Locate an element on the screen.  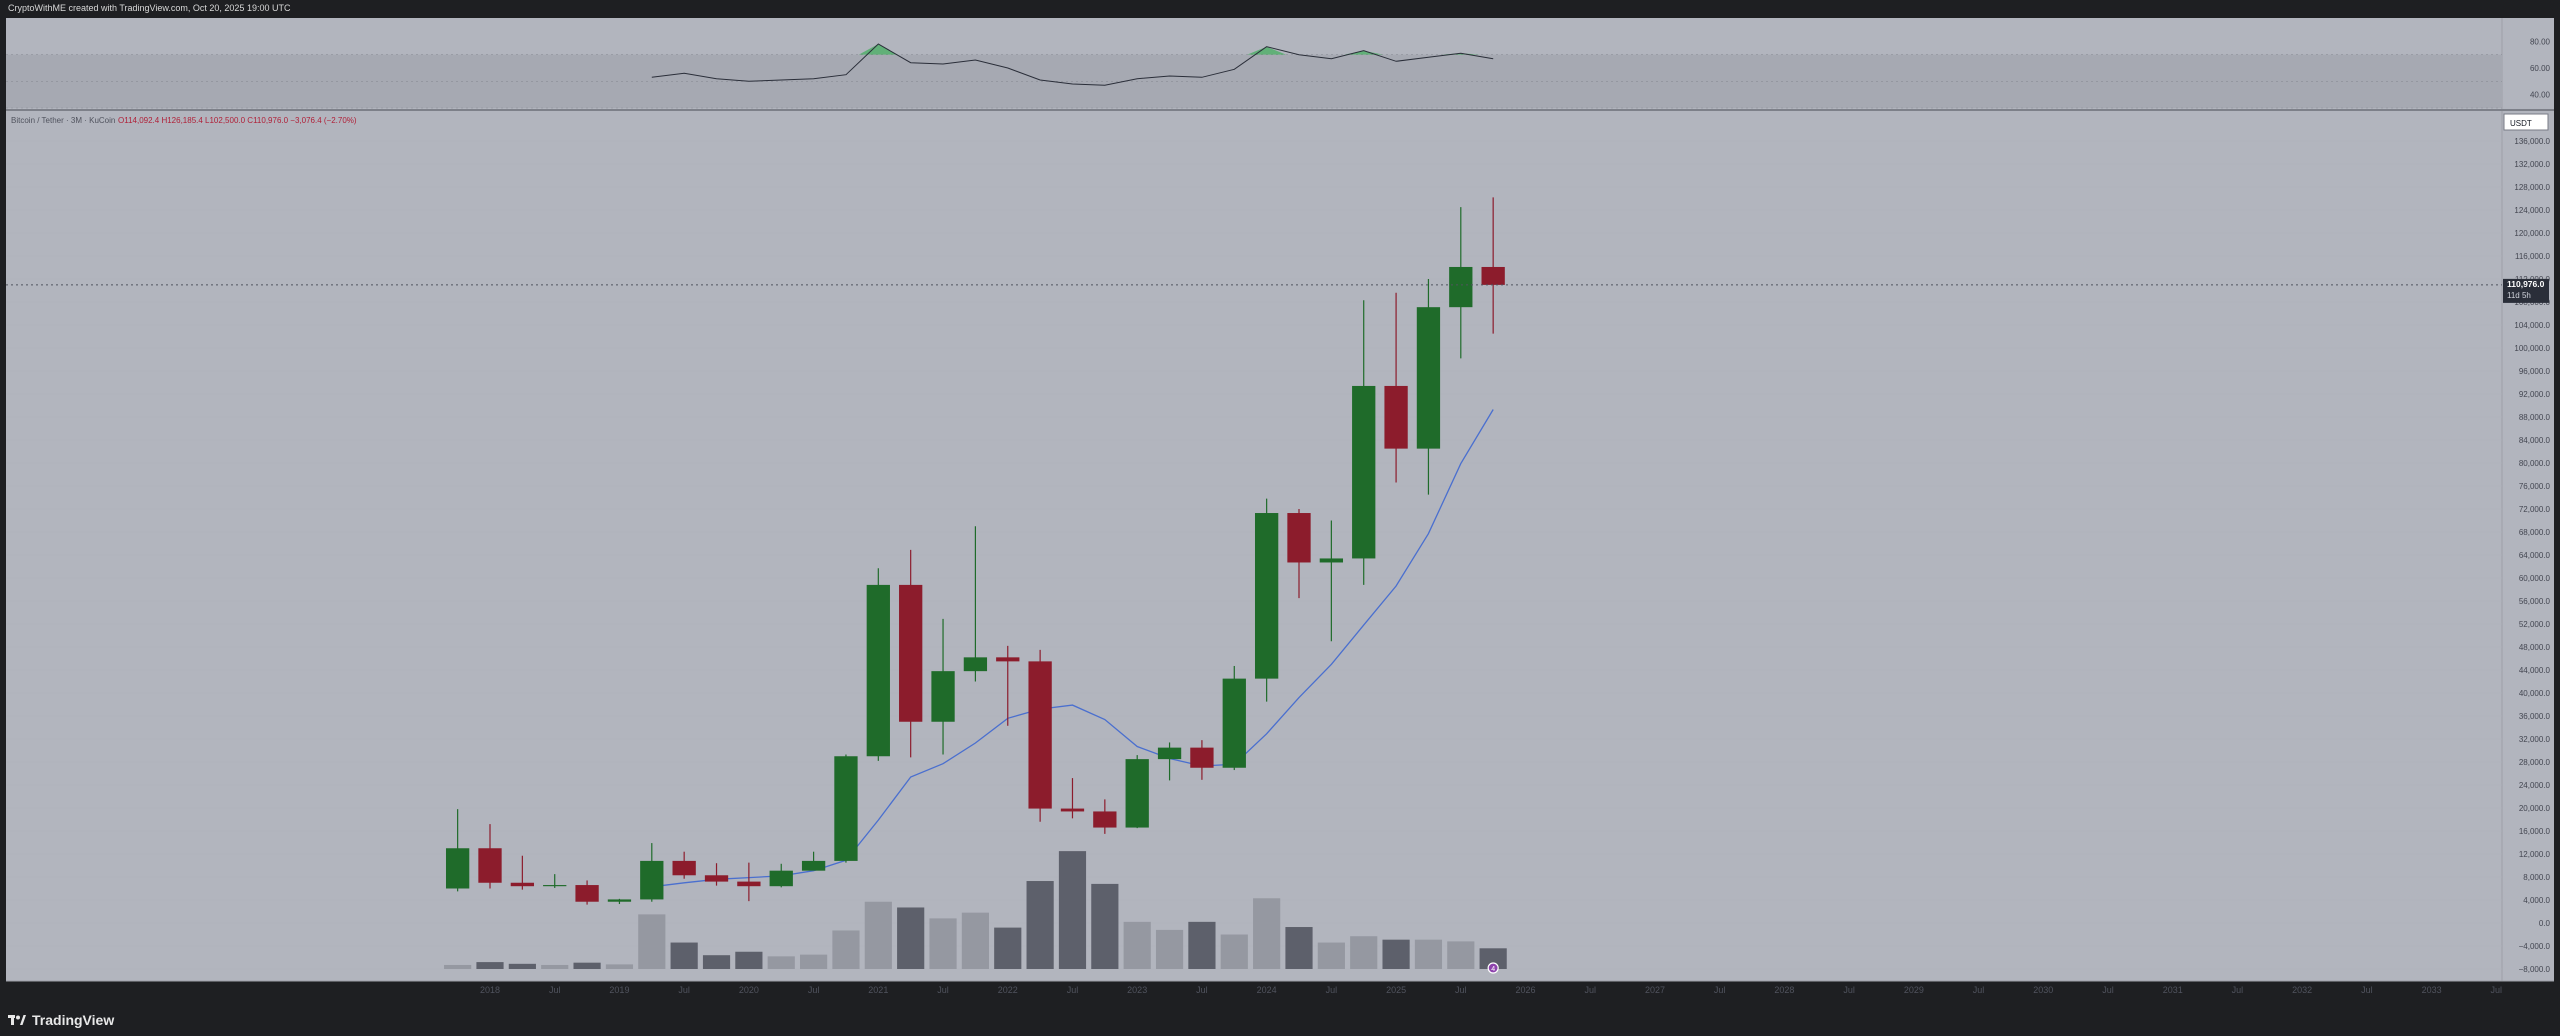
tradingview-mark-icon is located at coordinates (17, 1020).